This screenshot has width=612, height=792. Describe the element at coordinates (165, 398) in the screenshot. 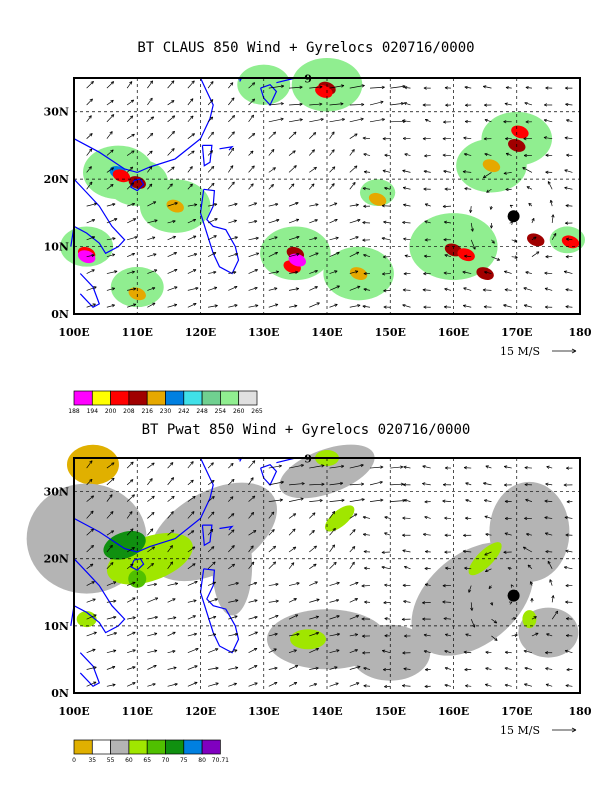

I see `panel1-colorbar` at that location.